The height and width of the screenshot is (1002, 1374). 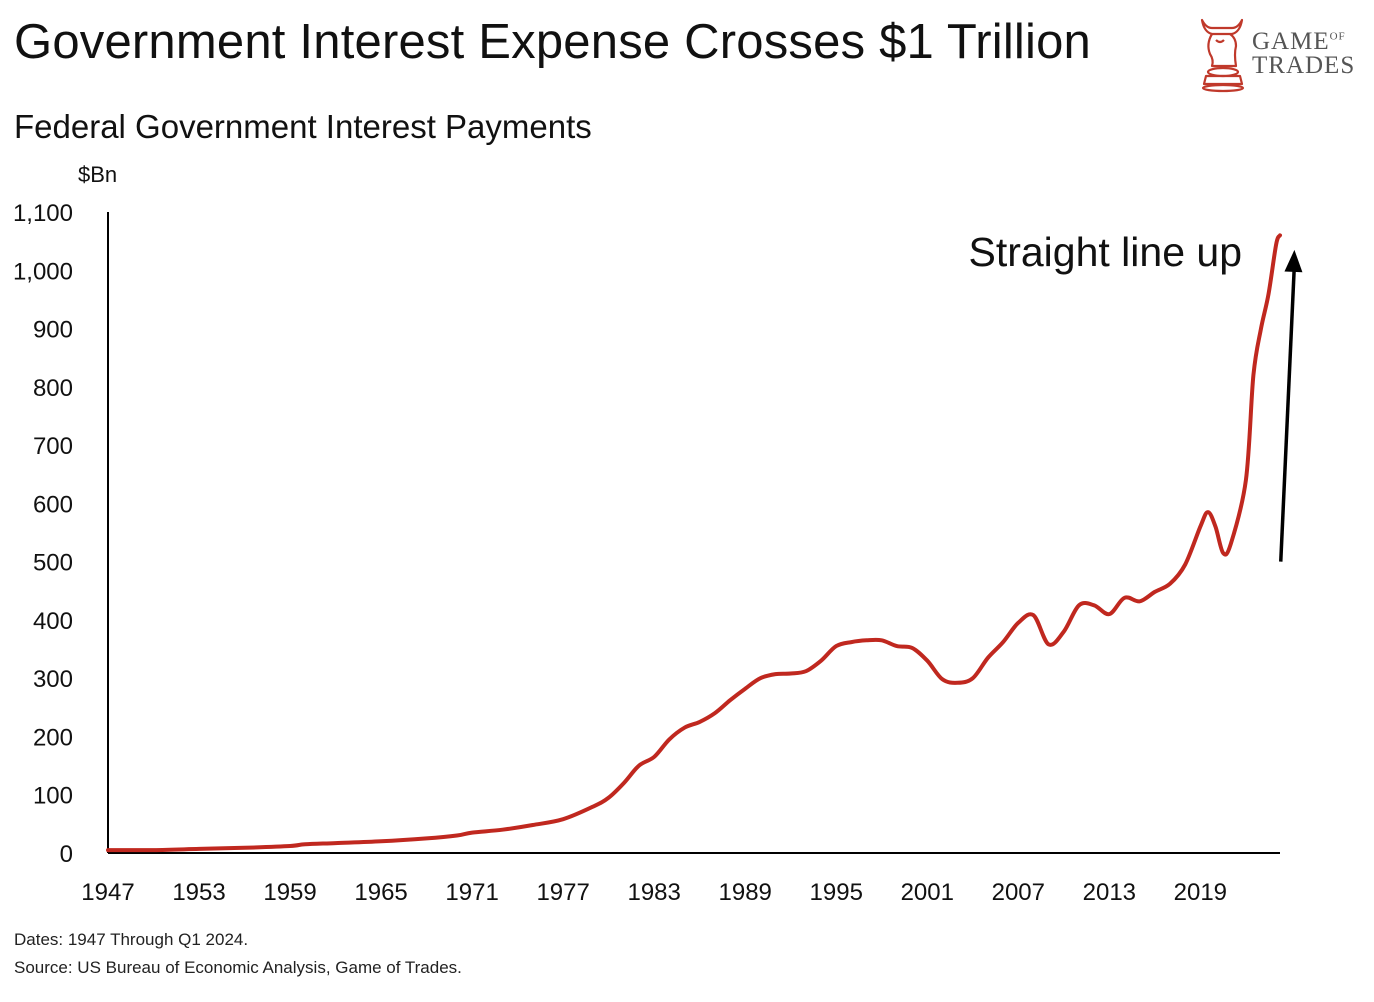 What do you see at coordinates (1200, 892) in the screenshot?
I see `x-tick-label: 2019` at bounding box center [1200, 892].